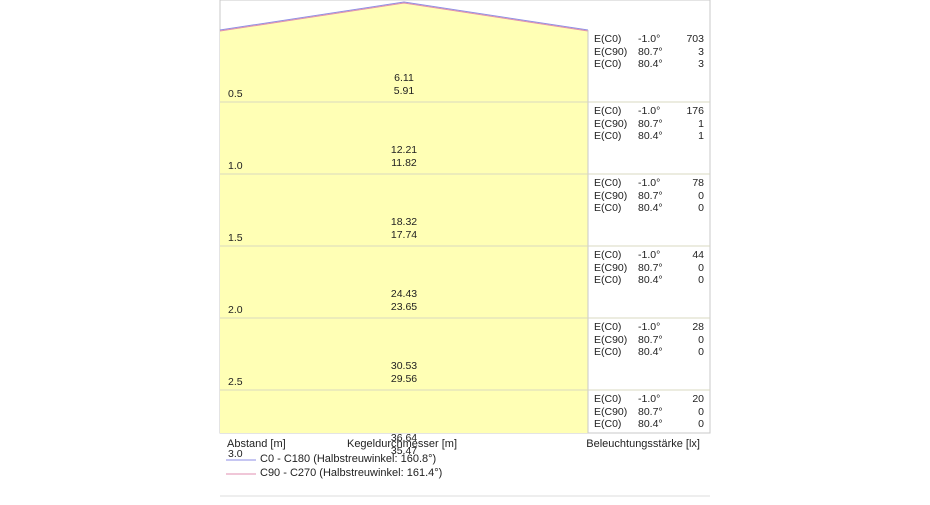 The image size is (930, 505). Describe the element at coordinates (695, 111) in the screenshot. I see `illuminance-value: 176` at that location.